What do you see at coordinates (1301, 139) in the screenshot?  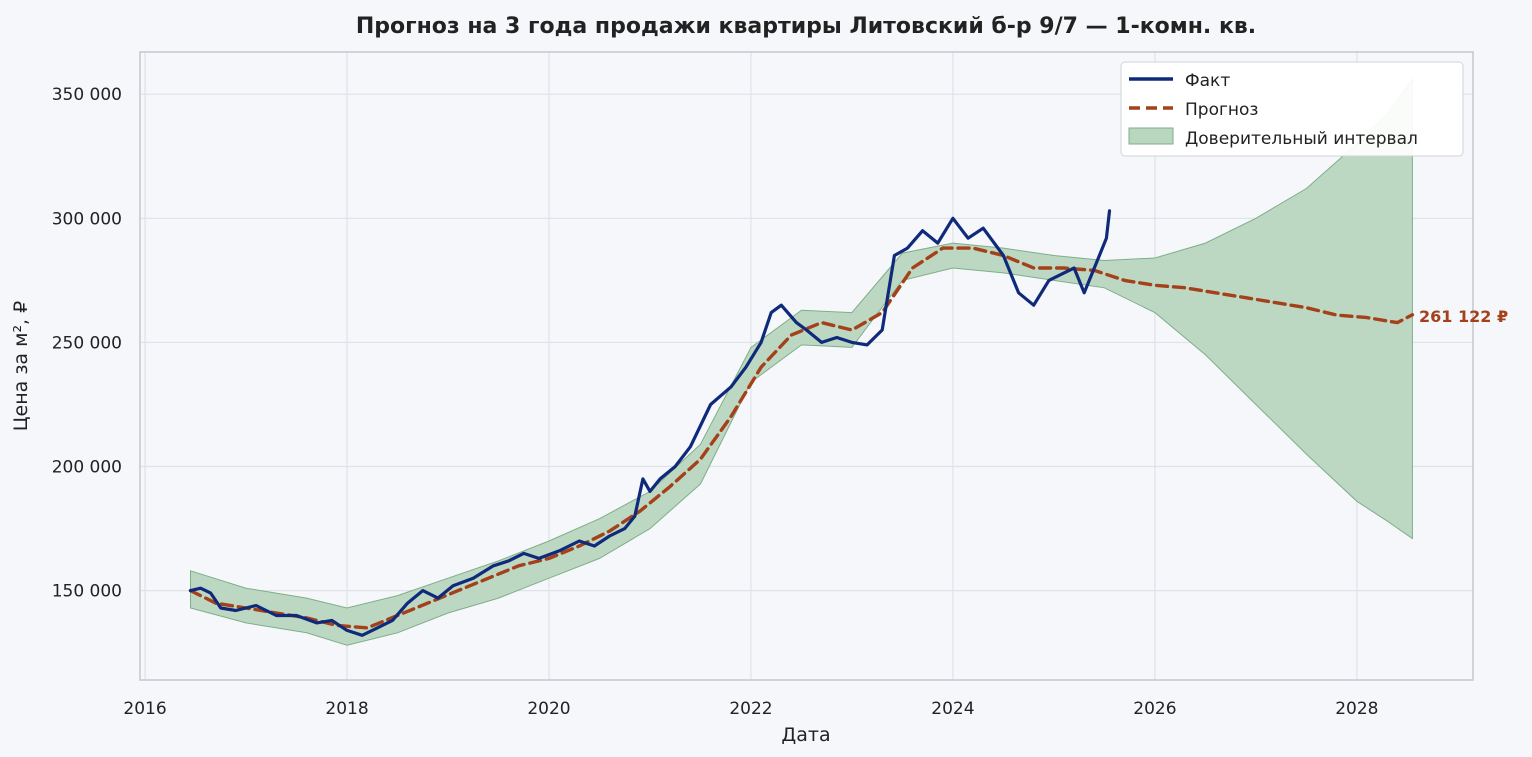 I see `legend-label-interval: Доверительный интервал` at bounding box center [1301, 139].